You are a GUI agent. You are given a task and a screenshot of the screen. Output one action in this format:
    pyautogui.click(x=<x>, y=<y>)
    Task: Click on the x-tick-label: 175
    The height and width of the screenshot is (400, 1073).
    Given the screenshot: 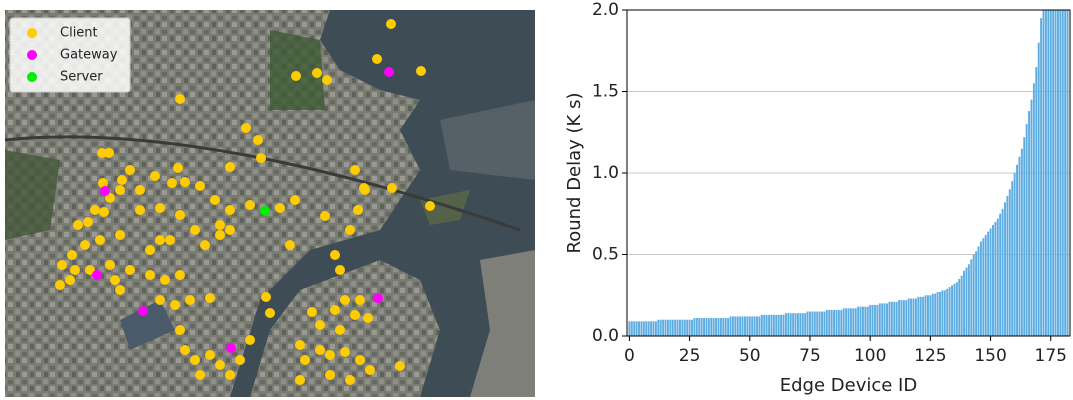 What is the action you would take?
    pyautogui.click(x=1051, y=356)
    